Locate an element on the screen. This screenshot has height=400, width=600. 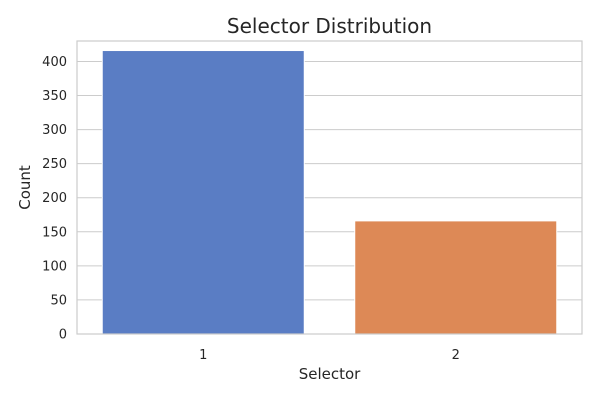
y-axis-label: Count is located at coordinates (25, 187).